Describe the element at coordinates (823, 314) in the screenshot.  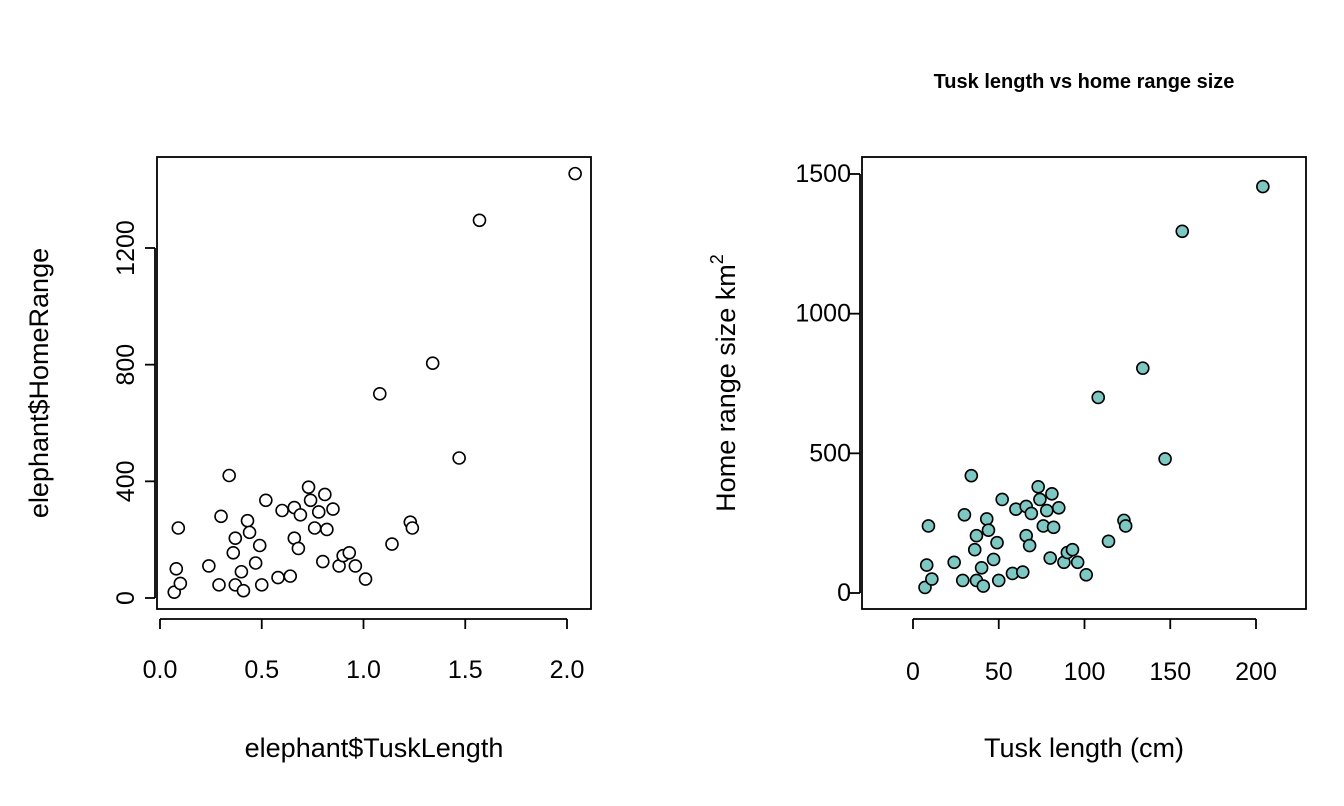
I see `y-tick-label: 1000` at that location.